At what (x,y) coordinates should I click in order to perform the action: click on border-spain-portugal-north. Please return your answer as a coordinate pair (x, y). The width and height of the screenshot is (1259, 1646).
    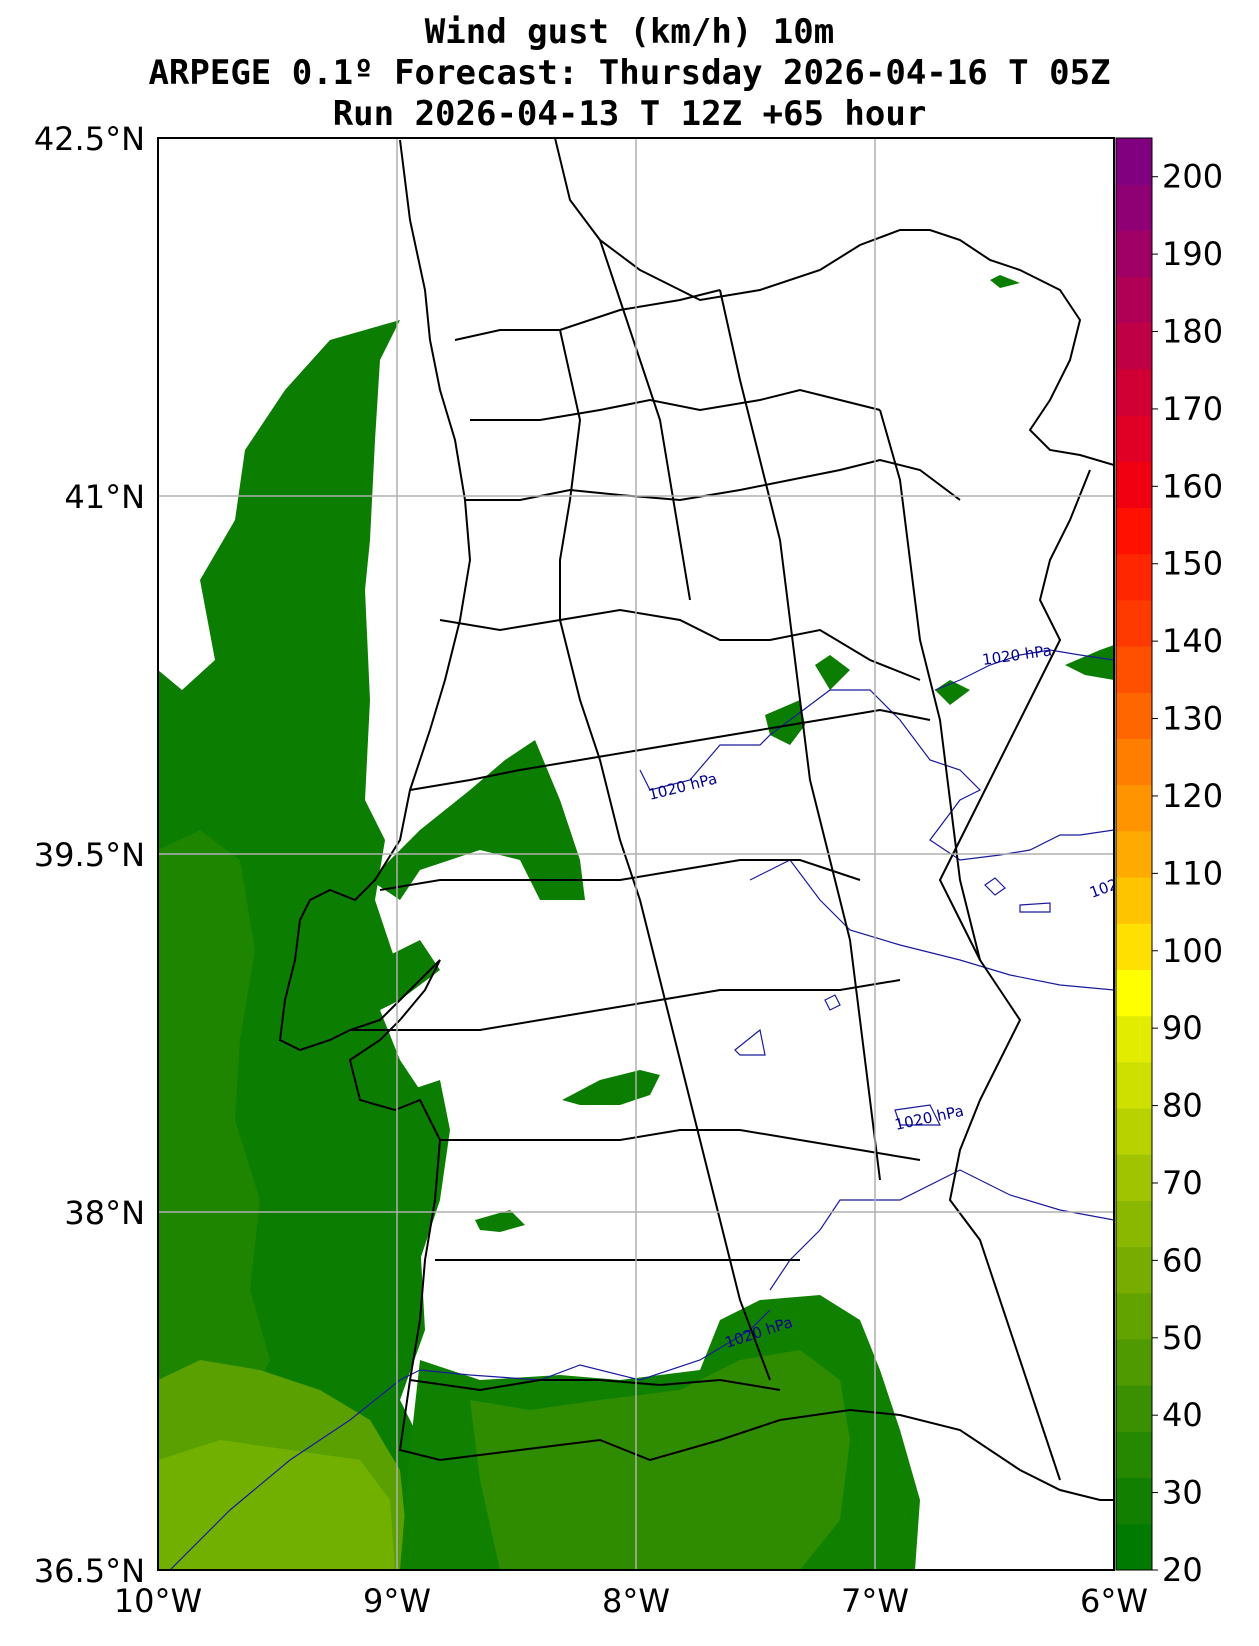
    Looking at the image, I should click on (834, 302).